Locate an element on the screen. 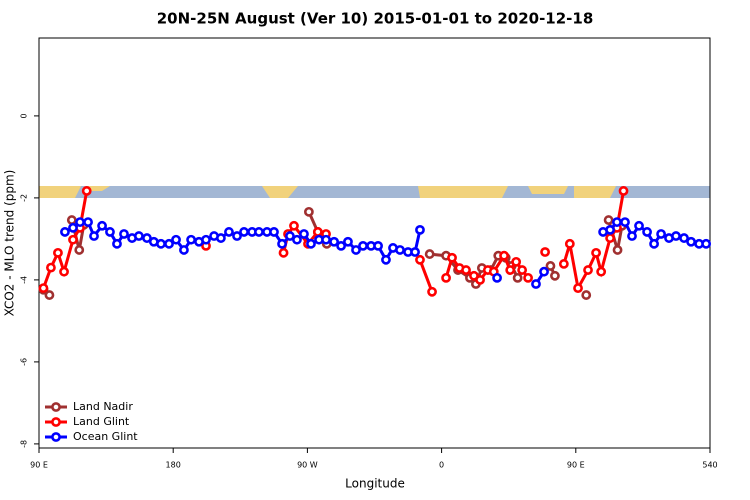  x-tick-label: 90 W is located at coordinates (307, 465).